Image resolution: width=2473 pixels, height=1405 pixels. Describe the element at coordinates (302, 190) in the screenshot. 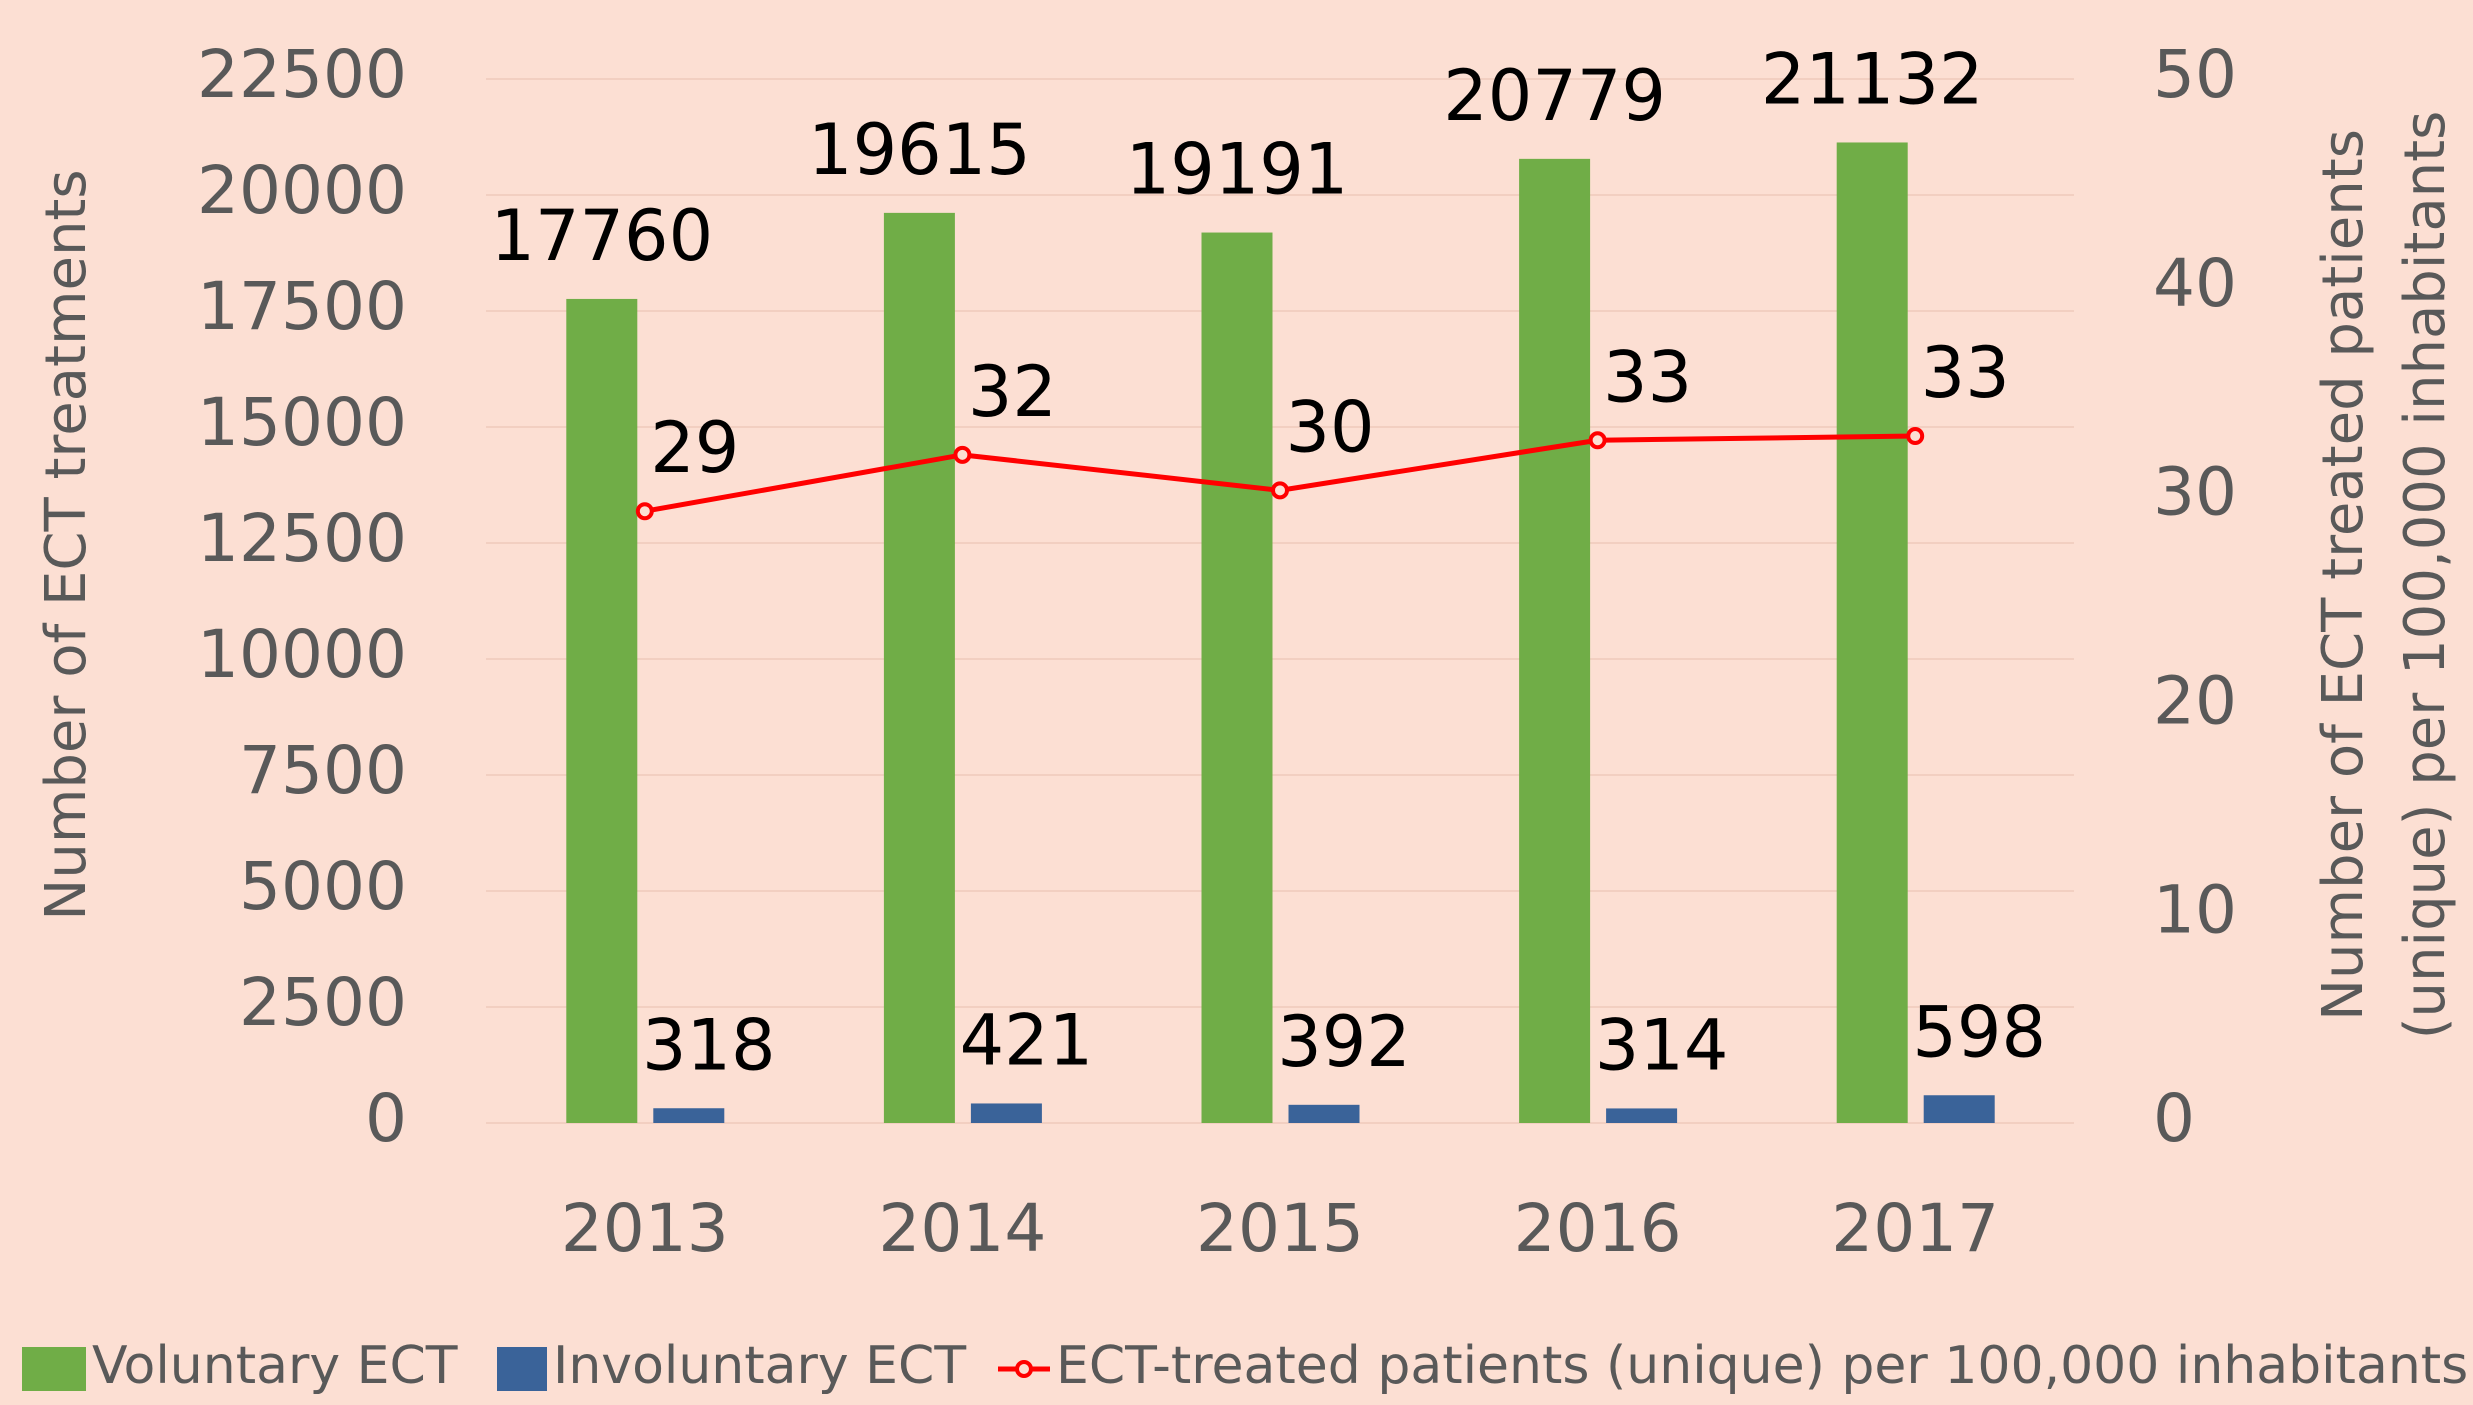

I see `y-tick-label: 20000` at that location.